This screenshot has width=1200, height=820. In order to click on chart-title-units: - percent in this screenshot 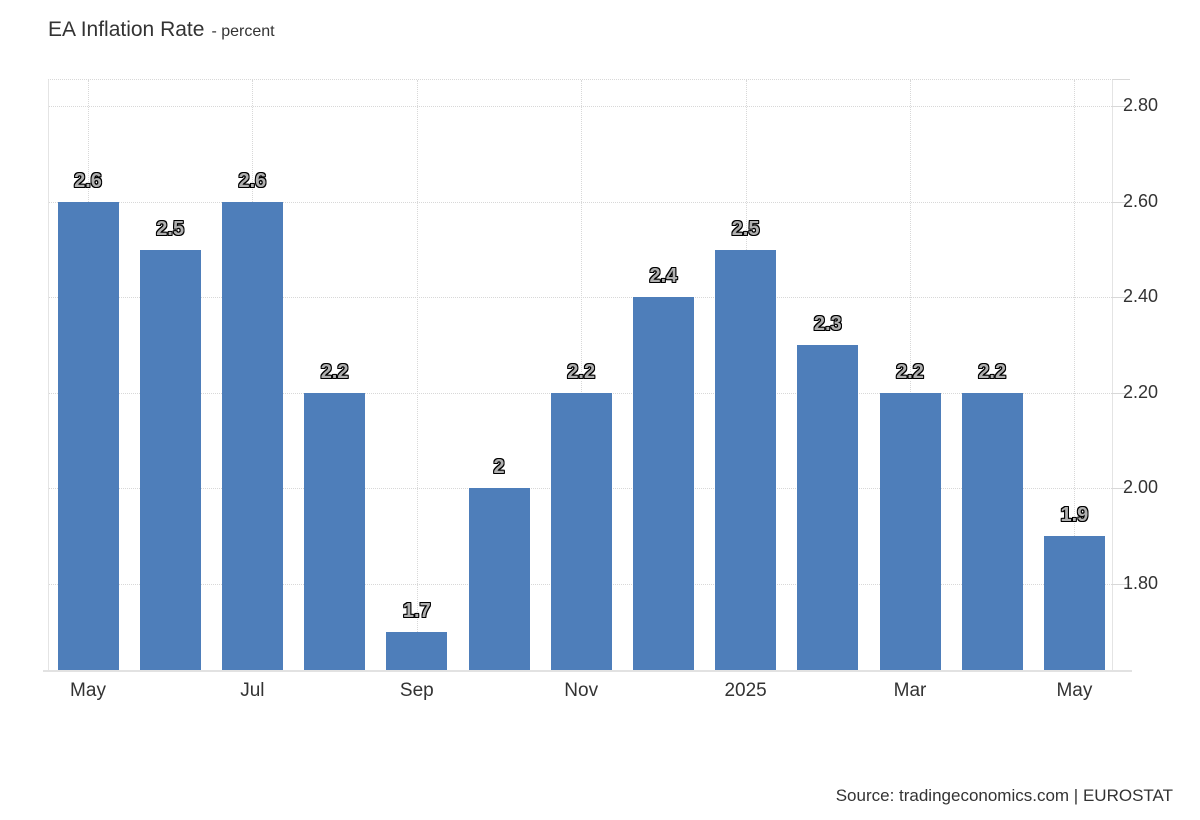, I will do `click(243, 31)`.